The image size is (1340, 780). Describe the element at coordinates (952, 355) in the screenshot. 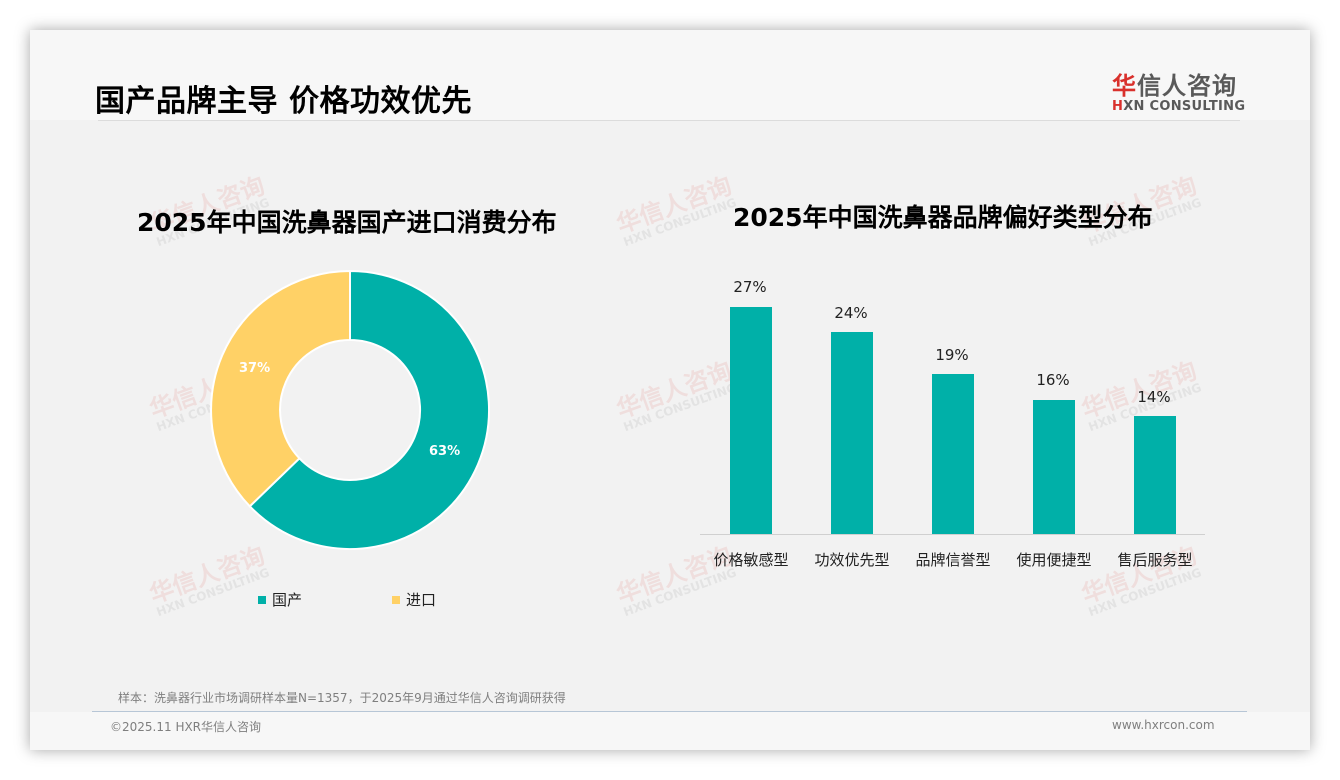

I see `bar-value: 19%` at that location.